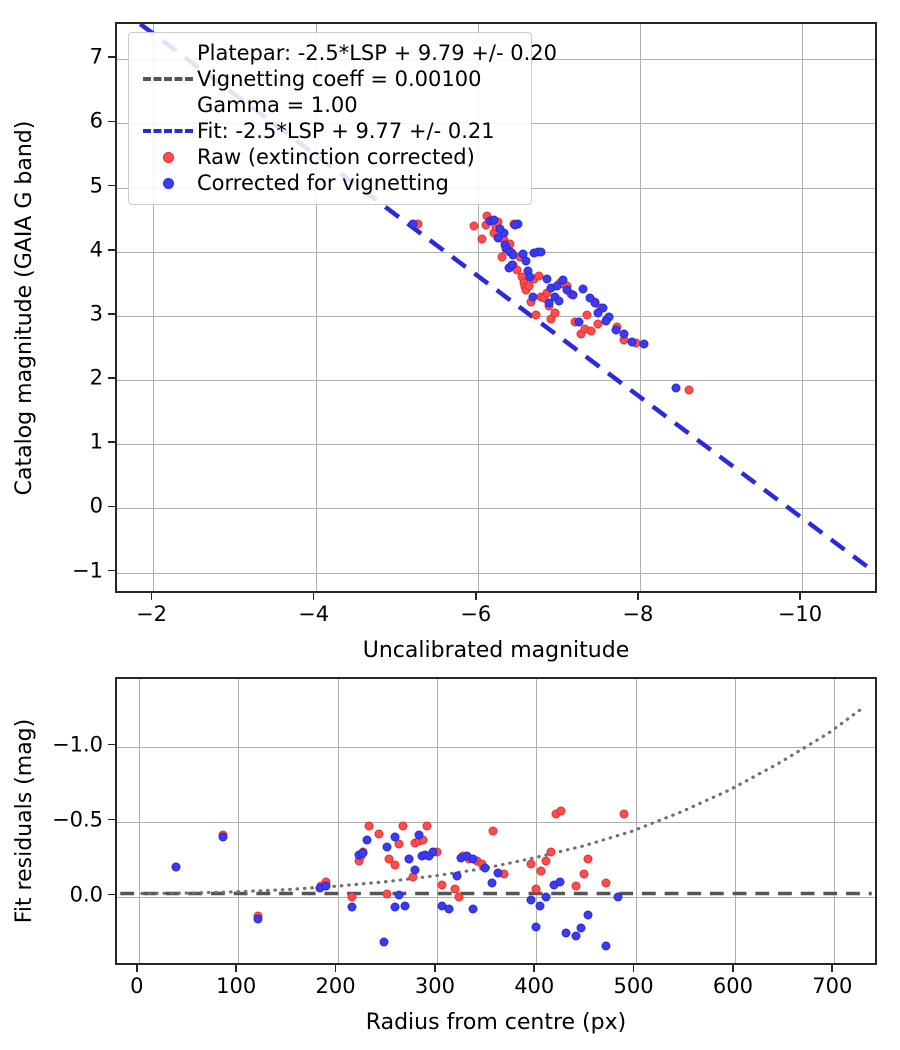 The height and width of the screenshot is (1050, 900). What do you see at coordinates (77, 819) in the screenshot?
I see `y-axis-tick-label: −0.5` at bounding box center [77, 819].